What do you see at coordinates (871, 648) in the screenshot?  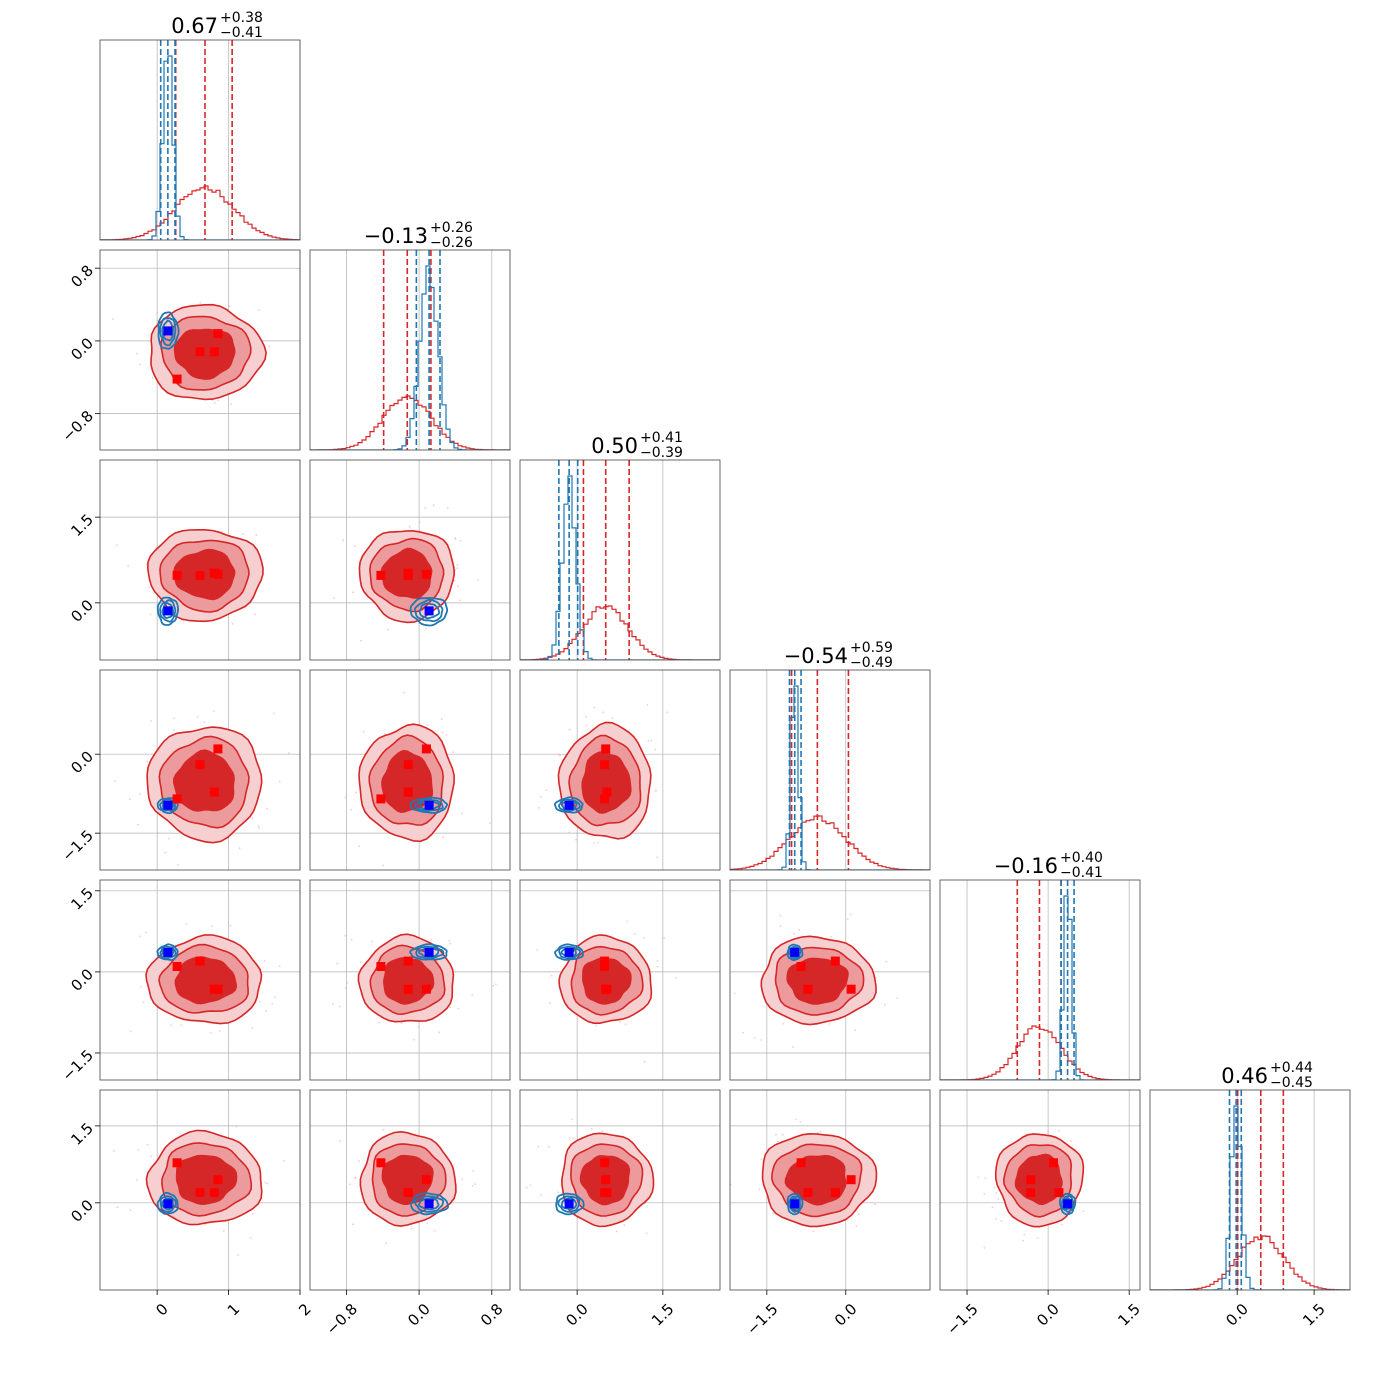 I see `title-plus-error-4: +0.59` at bounding box center [871, 648].